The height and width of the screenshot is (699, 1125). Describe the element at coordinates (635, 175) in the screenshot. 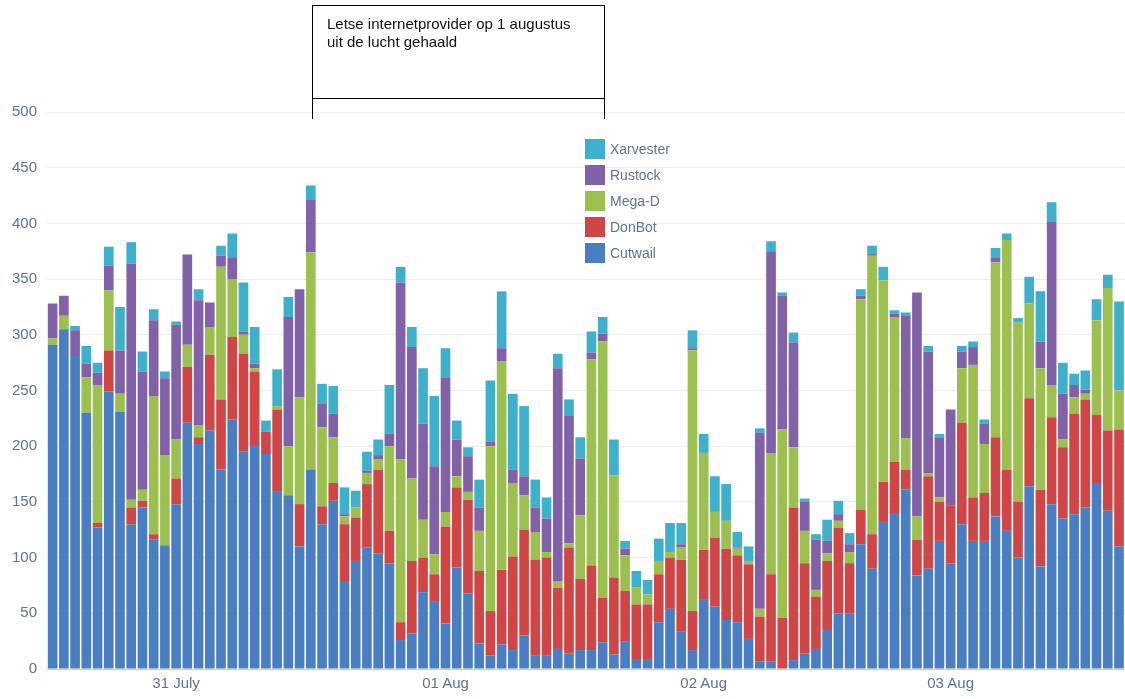

I see `legend-label: Rustock` at that location.